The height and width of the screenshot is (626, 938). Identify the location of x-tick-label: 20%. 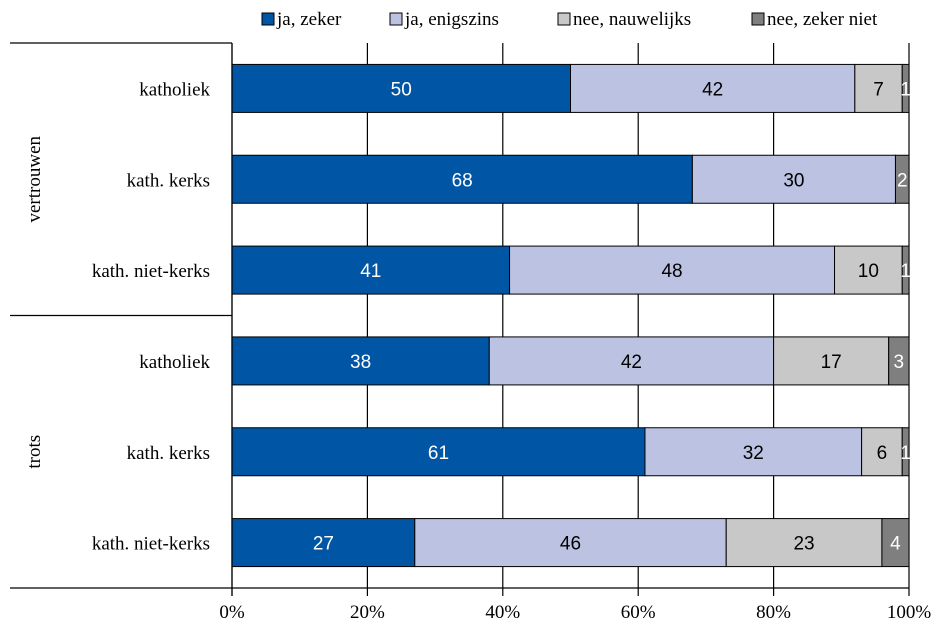
(367, 612).